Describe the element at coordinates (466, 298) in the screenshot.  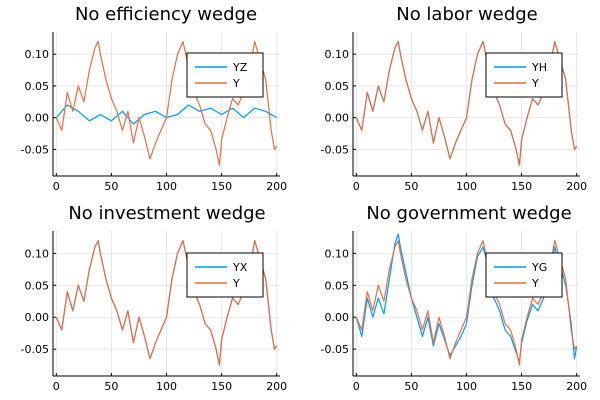
I see `series-line-yg` at that location.